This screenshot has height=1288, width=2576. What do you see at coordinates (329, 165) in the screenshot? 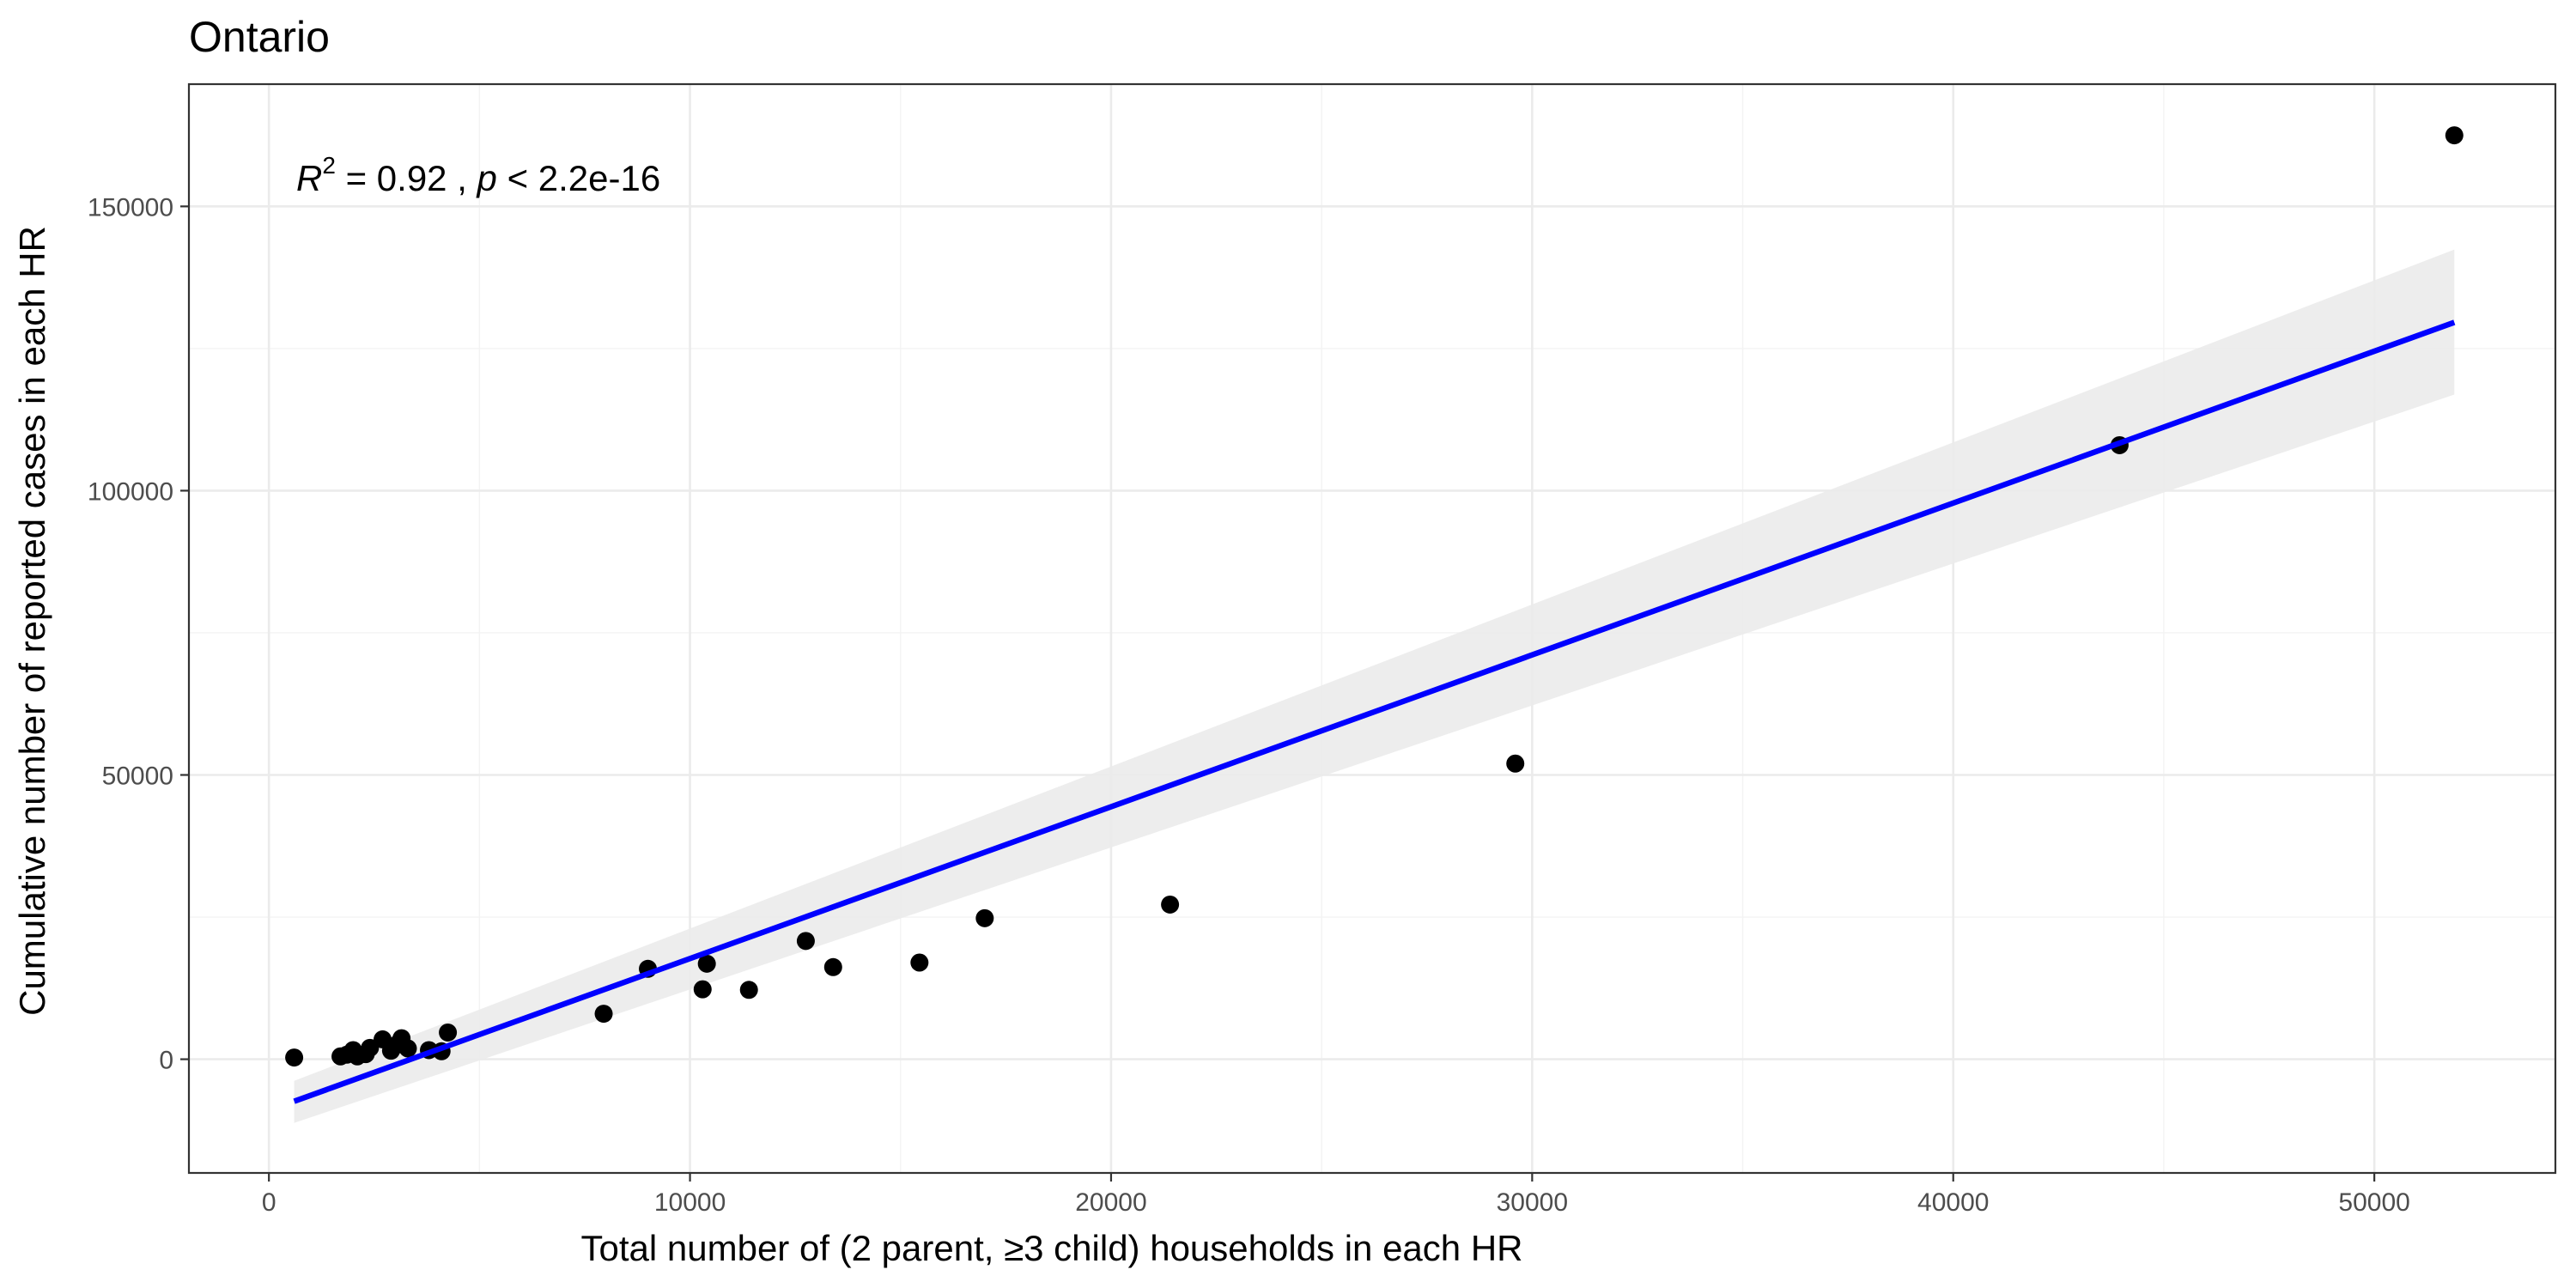
I see `r-superscript: 2` at bounding box center [329, 165].